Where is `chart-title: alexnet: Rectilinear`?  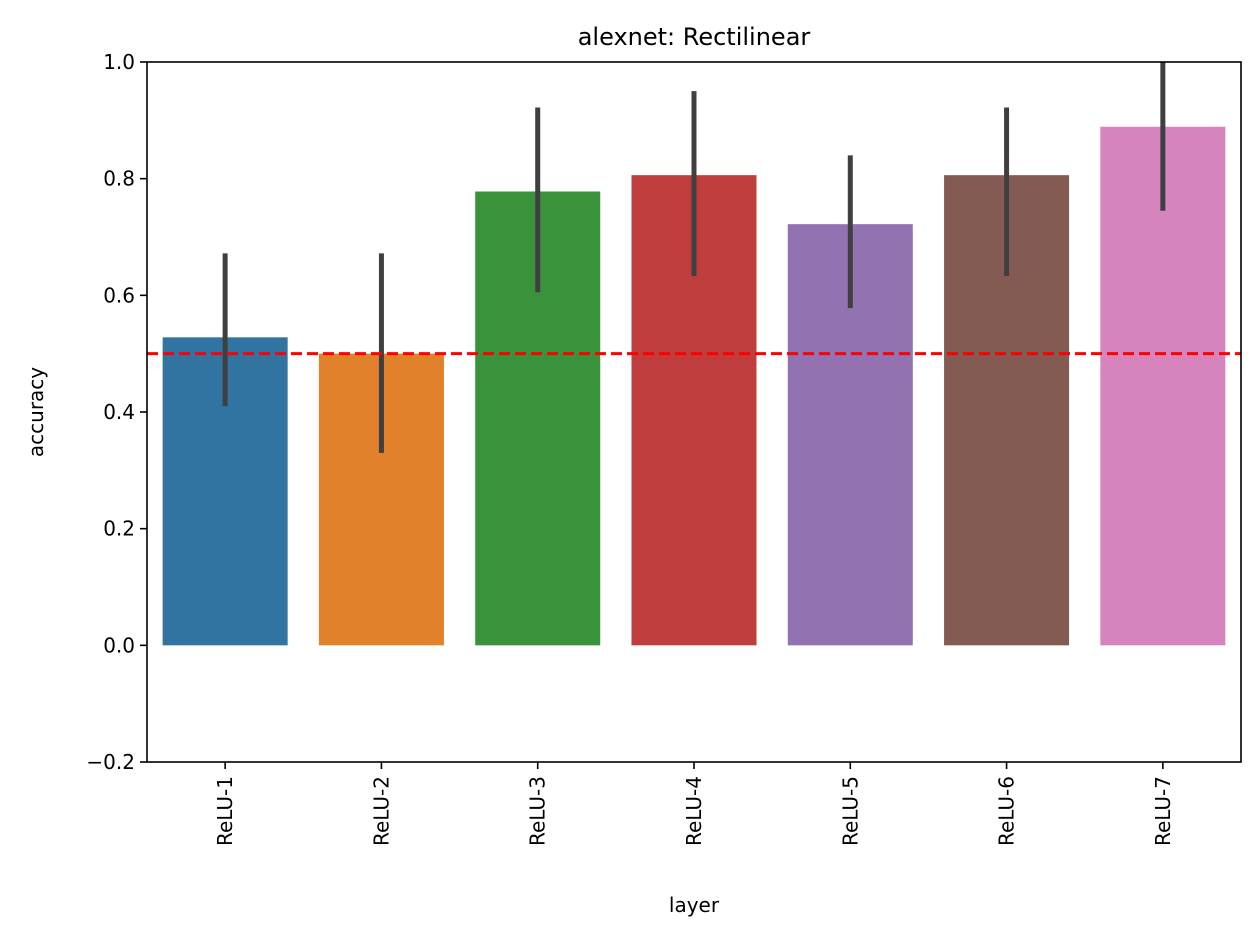
chart-title: alexnet: Rectilinear is located at coordinates (694, 37).